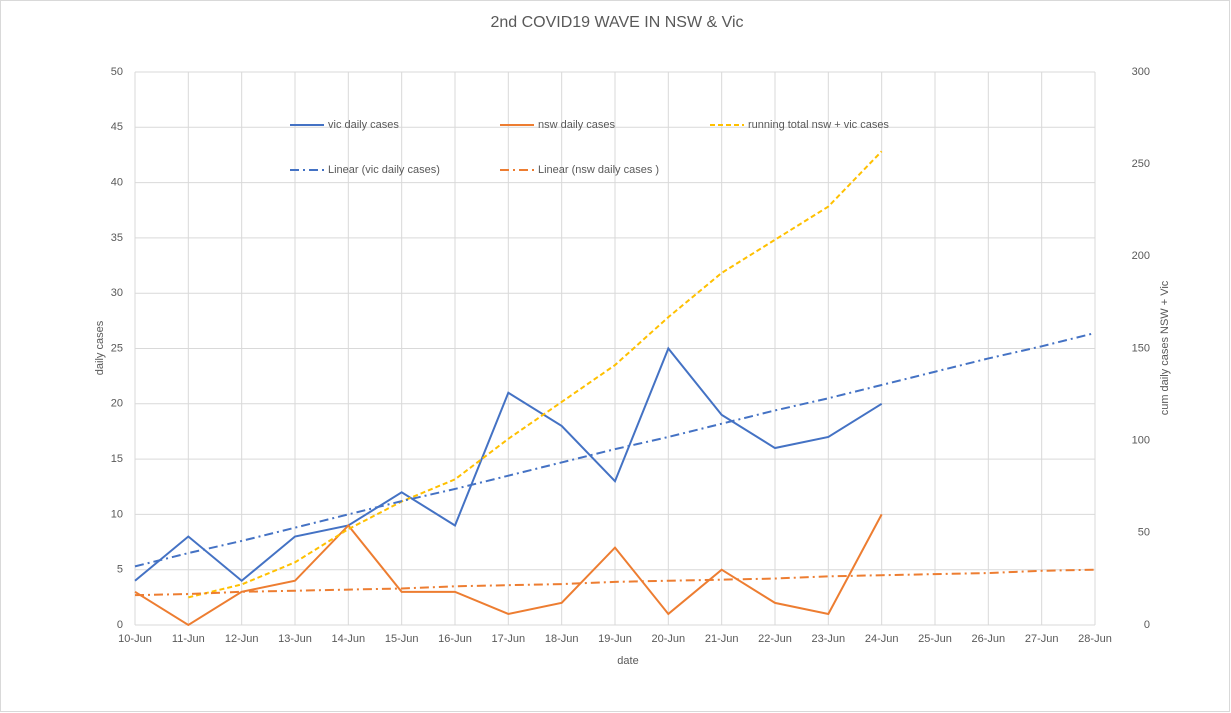  What do you see at coordinates (100, 347) in the screenshot?
I see `y-axis-title: daily cases` at bounding box center [100, 347].